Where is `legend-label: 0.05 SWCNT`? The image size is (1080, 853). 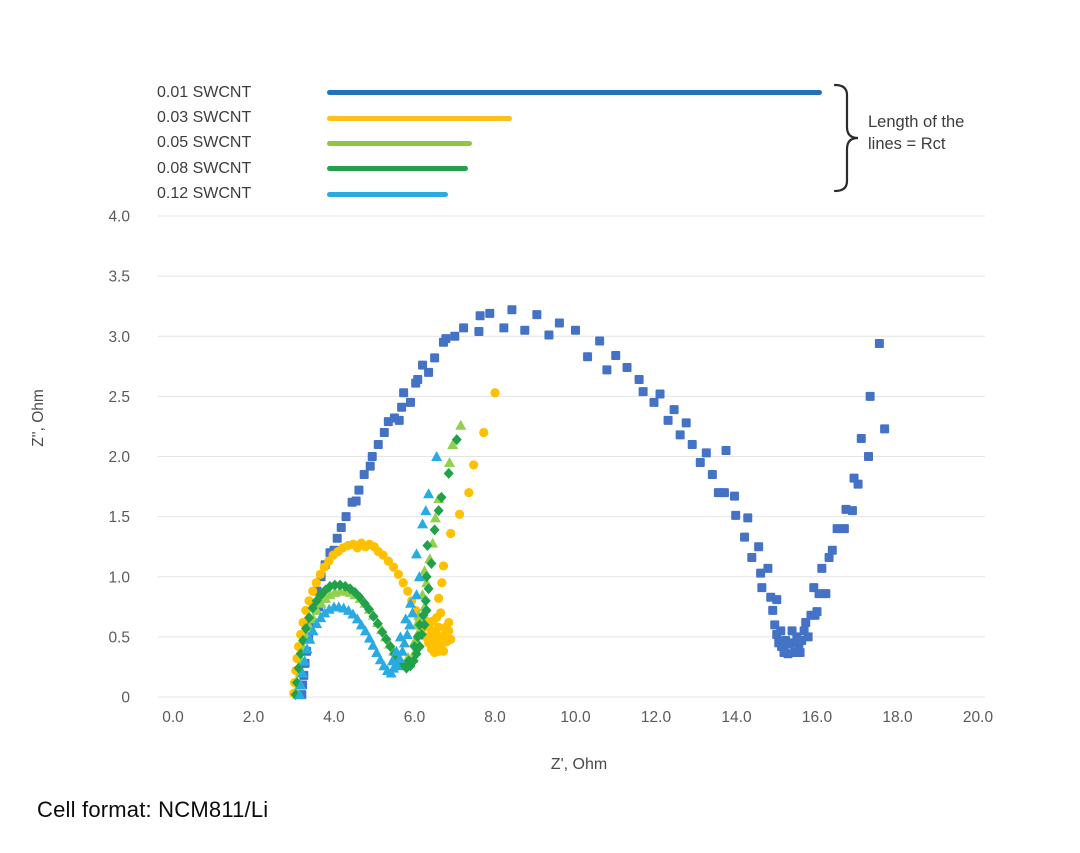 legend-label: 0.05 SWCNT is located at coordinates (204, 143).